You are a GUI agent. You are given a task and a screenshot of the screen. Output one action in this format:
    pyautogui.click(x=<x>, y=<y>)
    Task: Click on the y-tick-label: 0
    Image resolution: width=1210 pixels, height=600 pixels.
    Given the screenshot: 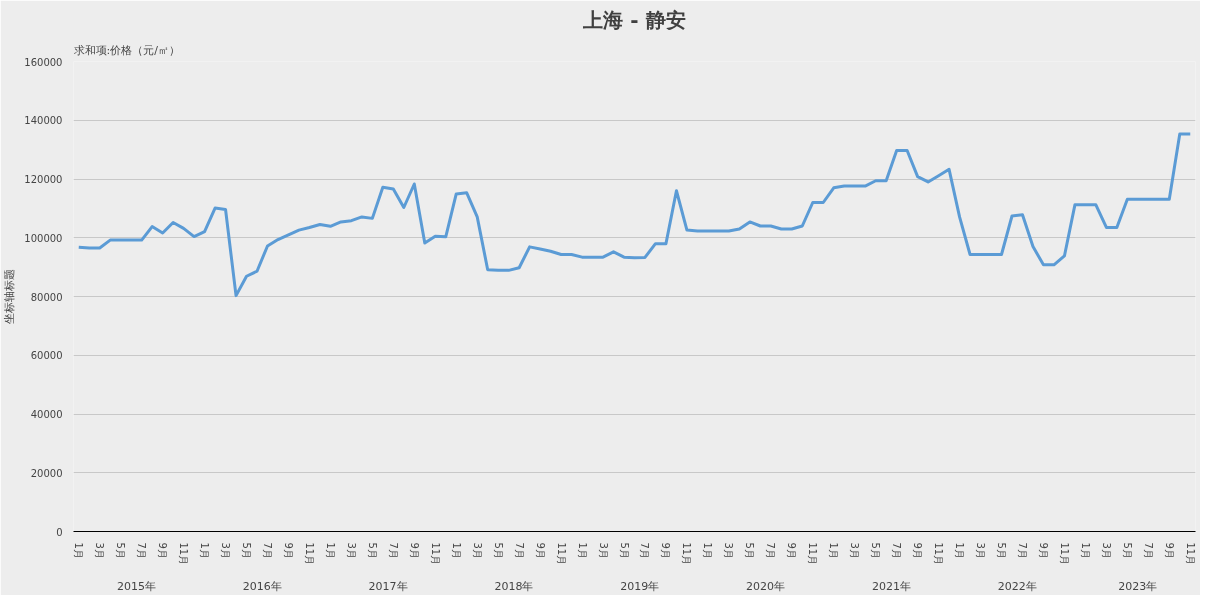 What is the action you would take?
    pyautogui.click(x=59, y=532)
    